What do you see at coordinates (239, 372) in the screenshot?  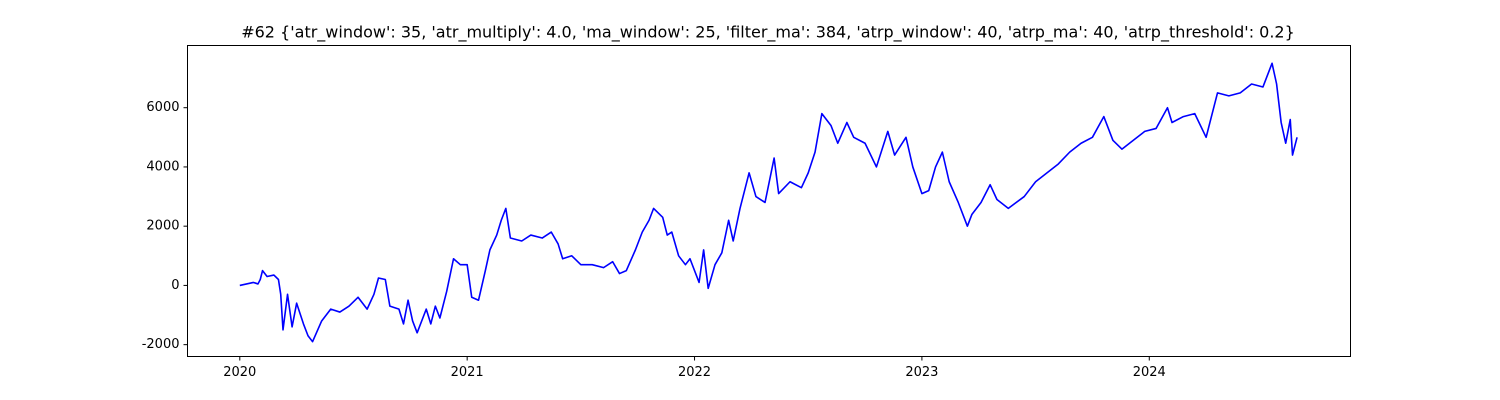 I see `x-tick-label: 2020` at bounding box center [239, 372].